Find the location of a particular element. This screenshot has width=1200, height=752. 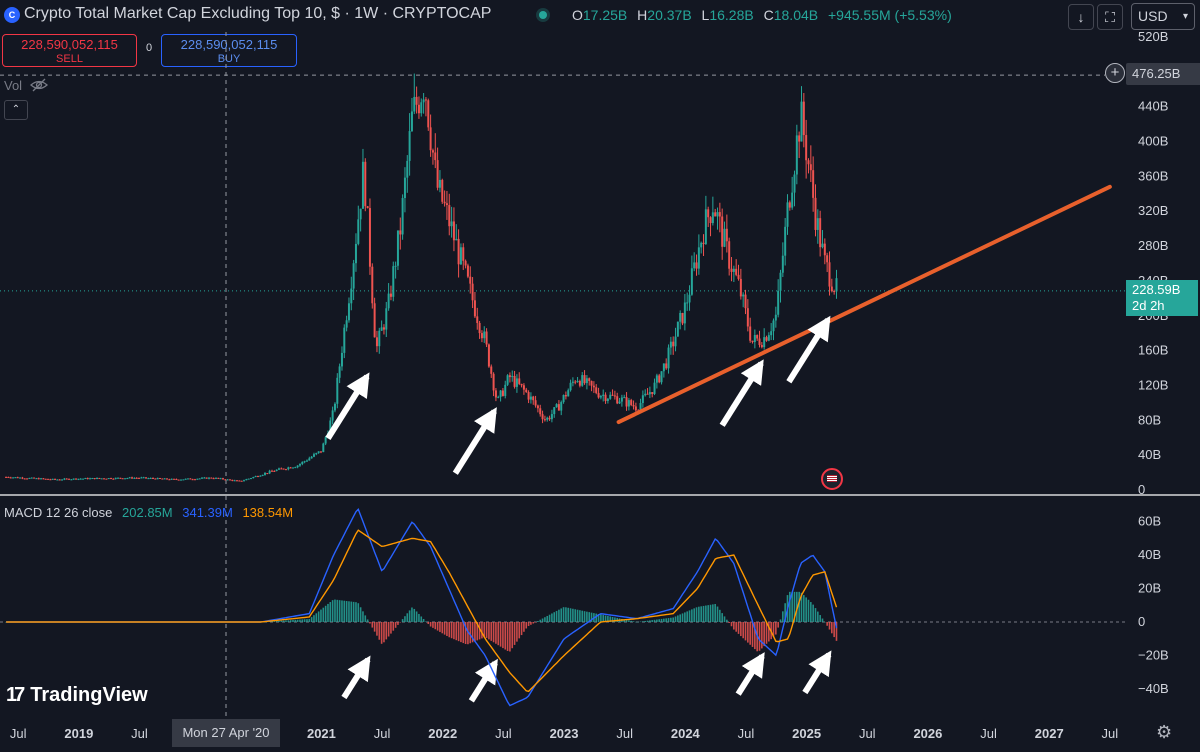

volume-legend: Vol is located at coordinates (26, 85).